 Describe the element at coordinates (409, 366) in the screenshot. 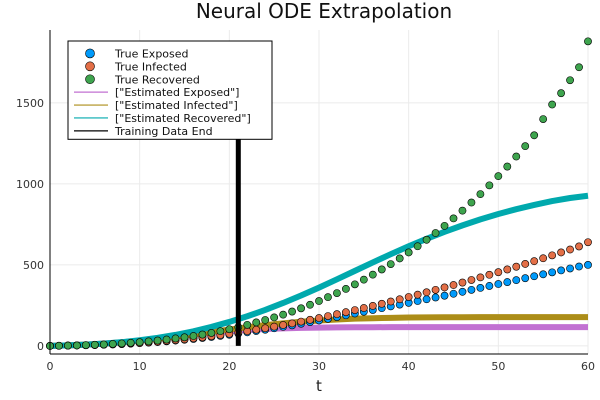

I see `x-tick-label: 40` at that location.